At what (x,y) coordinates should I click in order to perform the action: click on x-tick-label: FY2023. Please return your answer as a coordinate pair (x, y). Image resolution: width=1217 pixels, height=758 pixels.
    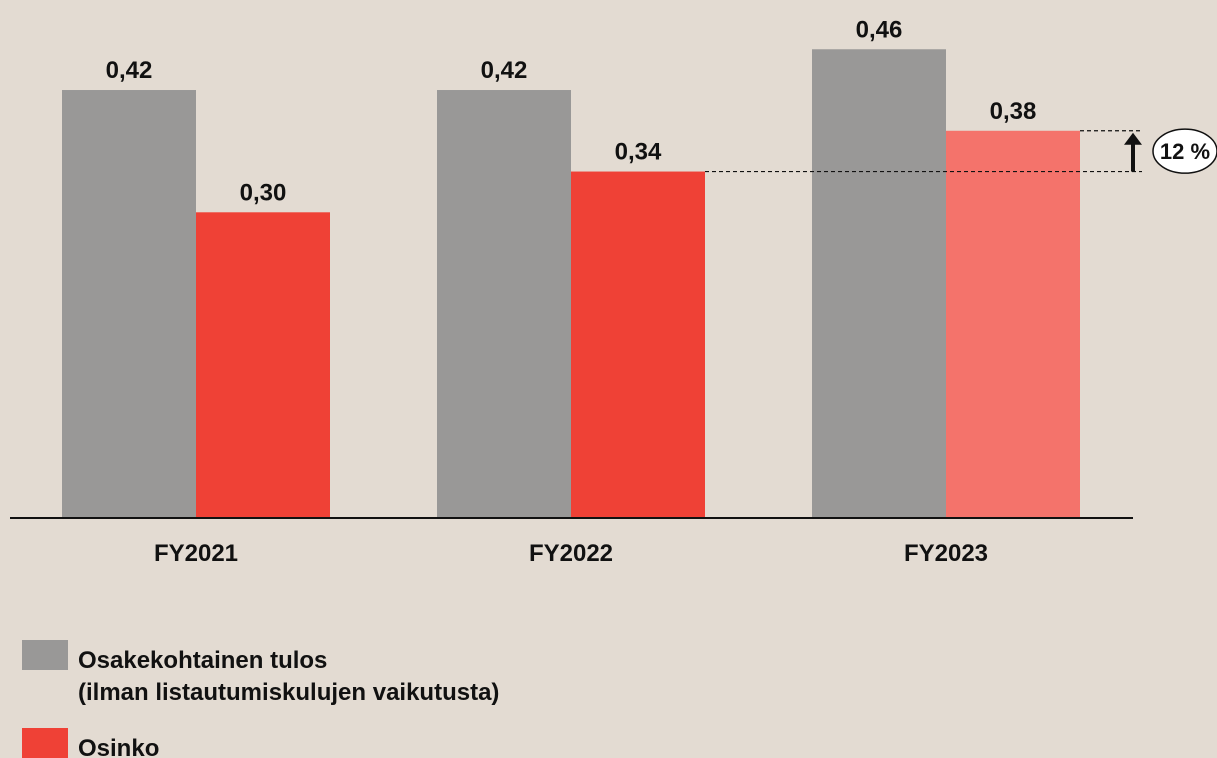
    Looking at the image, I should click on (946, 553).